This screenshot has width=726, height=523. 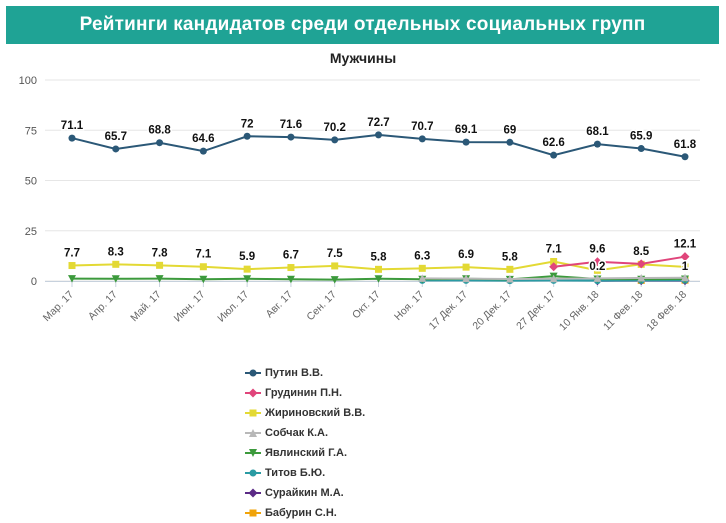 I want to click on legend-item: Собчак К.А., so click(x=305, y=433).